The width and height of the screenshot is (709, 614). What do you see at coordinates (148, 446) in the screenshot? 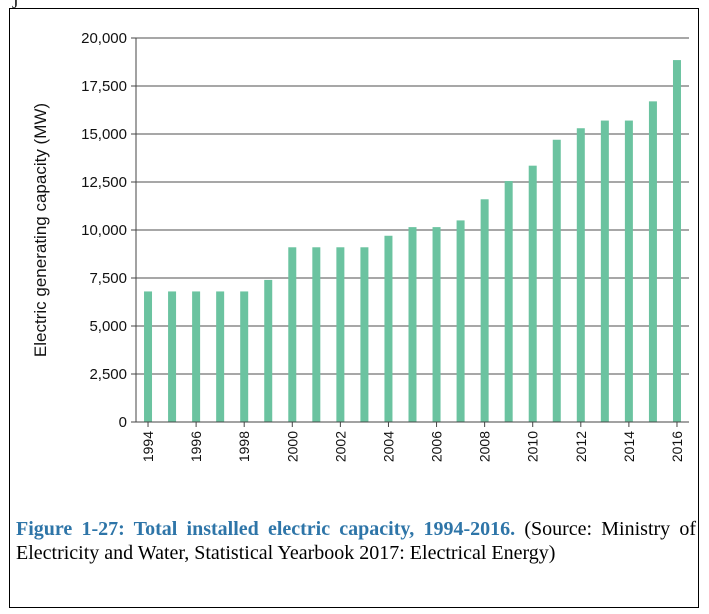
I see `x-tick-label: 1994` at bounding box center [148, 446].